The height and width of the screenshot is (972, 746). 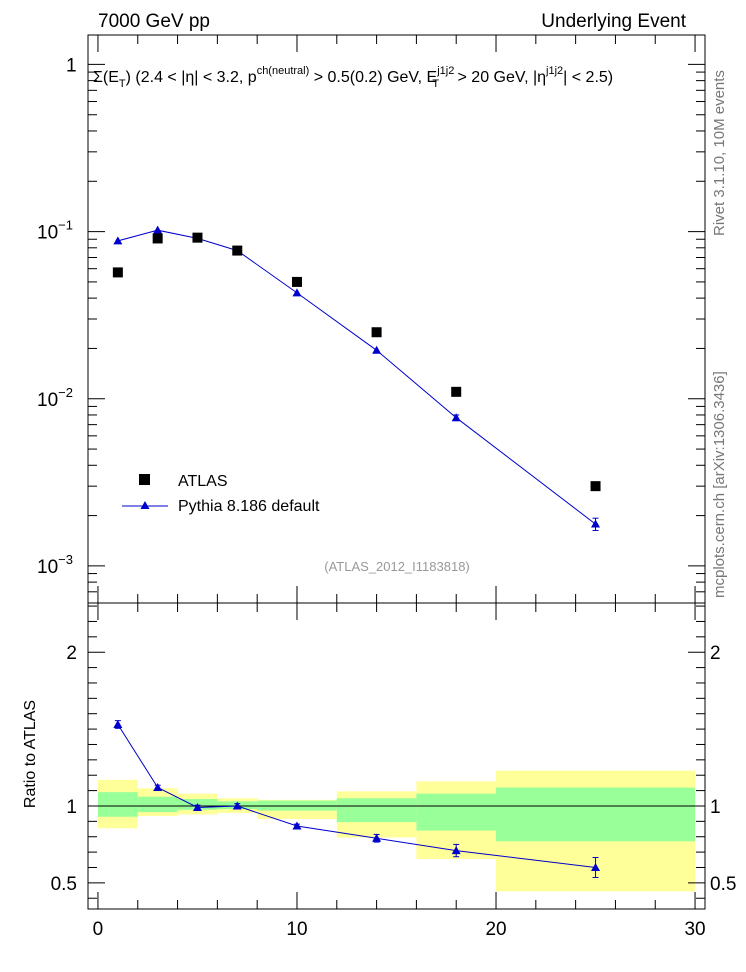 What do you see at coordinates (203, 481) in the screenshot?
I see `legend-atlas-label: ATLAS` at bounding box center [203, 481].